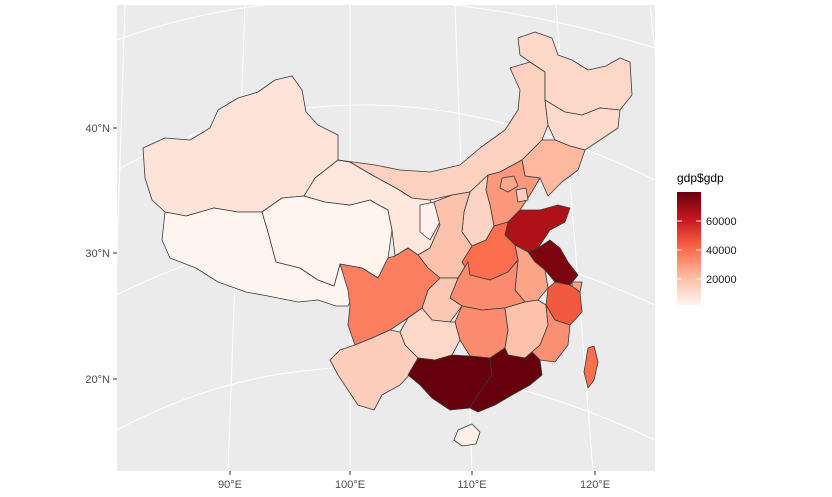 This screenshot has height=497, width=832. Describe the element at coordinates (97, 254) in the screenshot. I see `y-tick-label: 30°N` at that location.